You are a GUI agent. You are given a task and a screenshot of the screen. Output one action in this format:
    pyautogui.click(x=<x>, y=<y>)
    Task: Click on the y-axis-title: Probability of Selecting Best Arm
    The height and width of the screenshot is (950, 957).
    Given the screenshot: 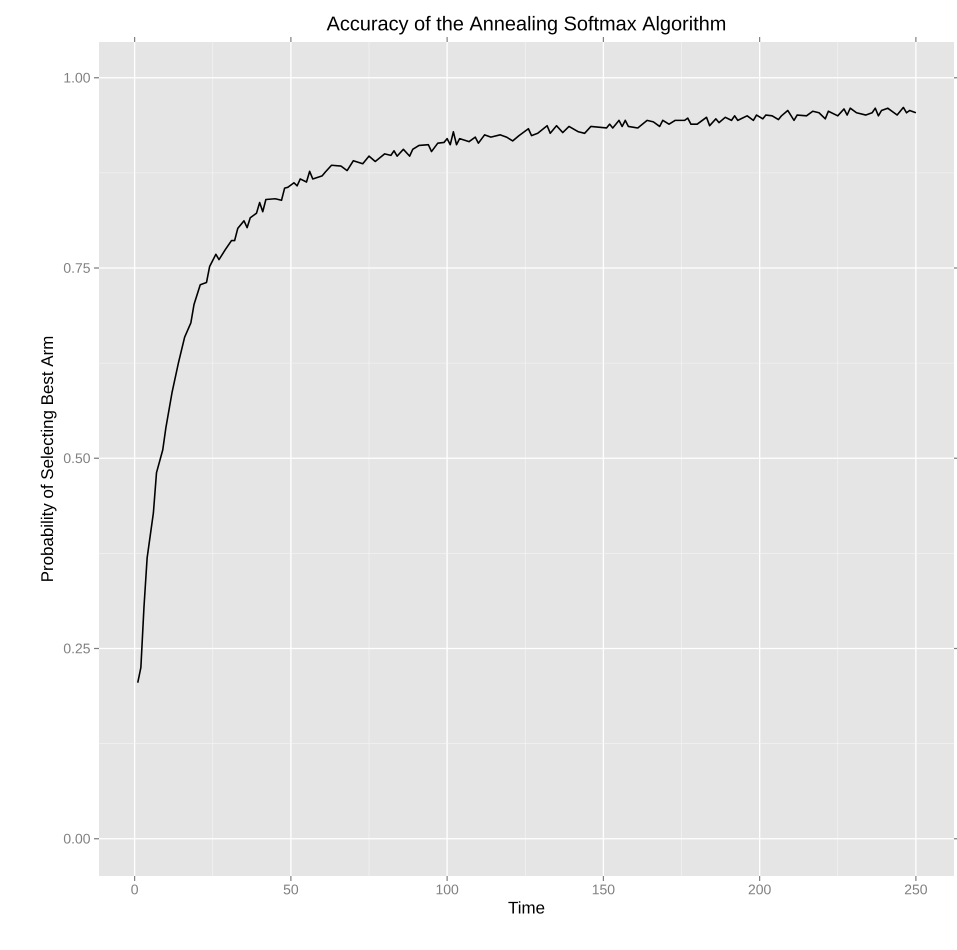 What is the action you would take?
    pyautogui.click(x=48, y=458)
    